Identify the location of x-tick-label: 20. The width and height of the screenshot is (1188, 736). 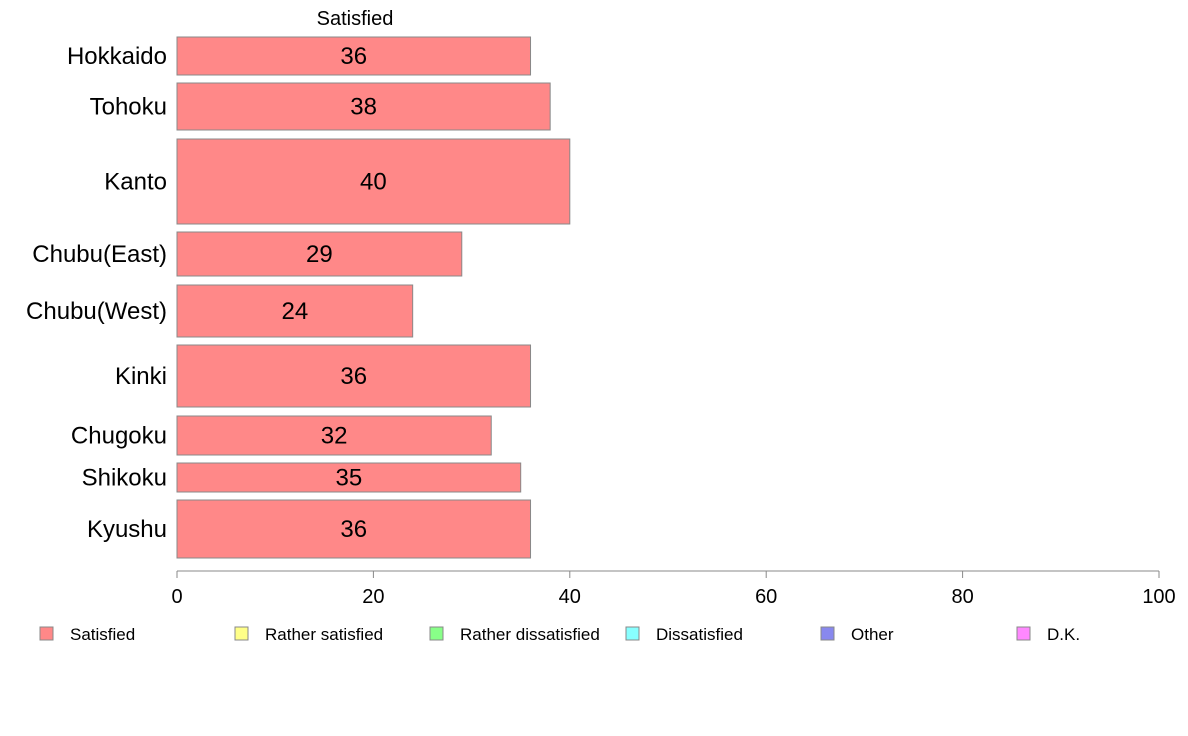
(373, 597).